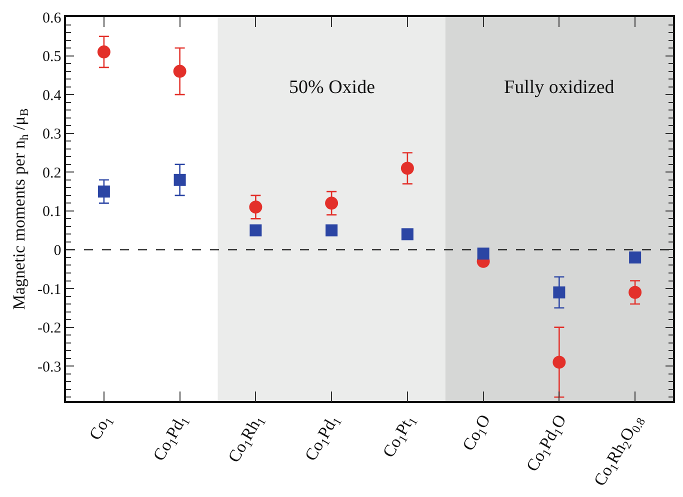 The image size is (683, 497). Describe the element at coordinates (332, 87) in the screenshot. I see `band-label: 50% Oxide` at that location.